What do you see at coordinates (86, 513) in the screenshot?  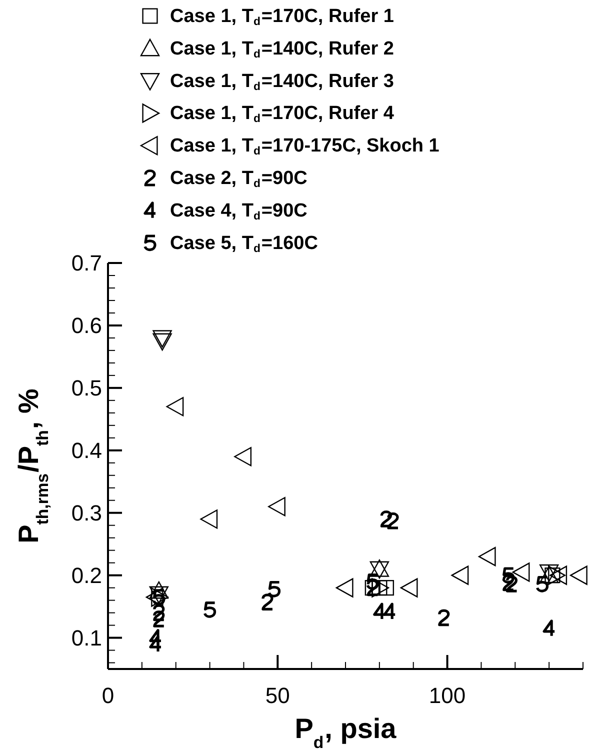 I see `y-tick-label: 0.3` at bounding box center [86, 513].